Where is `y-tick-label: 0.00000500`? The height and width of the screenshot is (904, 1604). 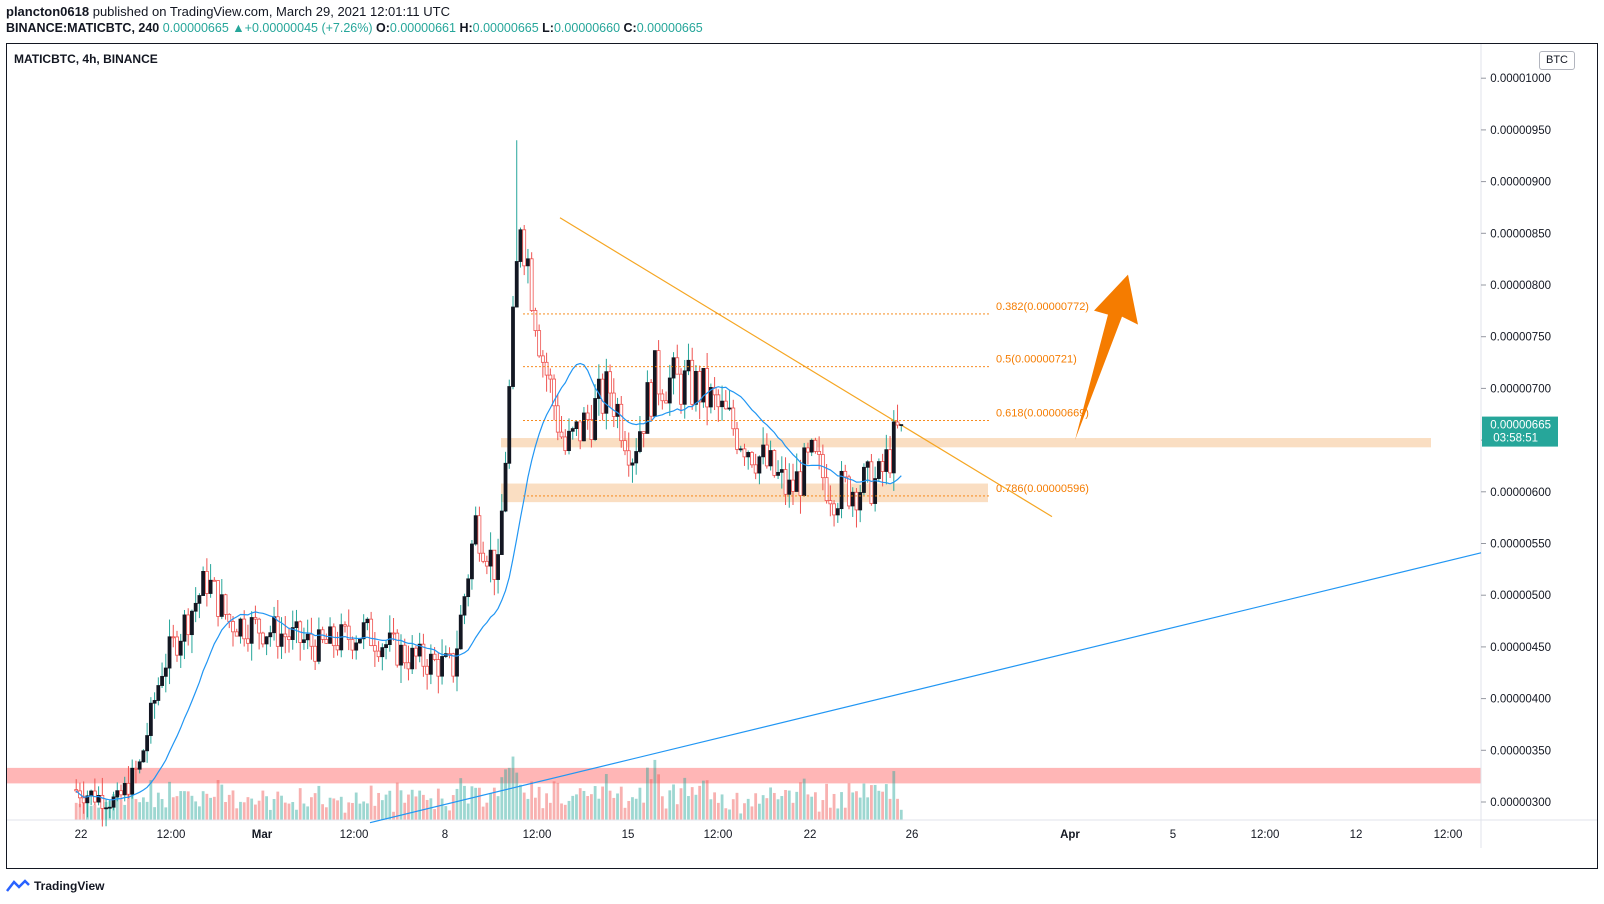
y-tick-label: 0.00000500 is located at coordinates (1520, 596).